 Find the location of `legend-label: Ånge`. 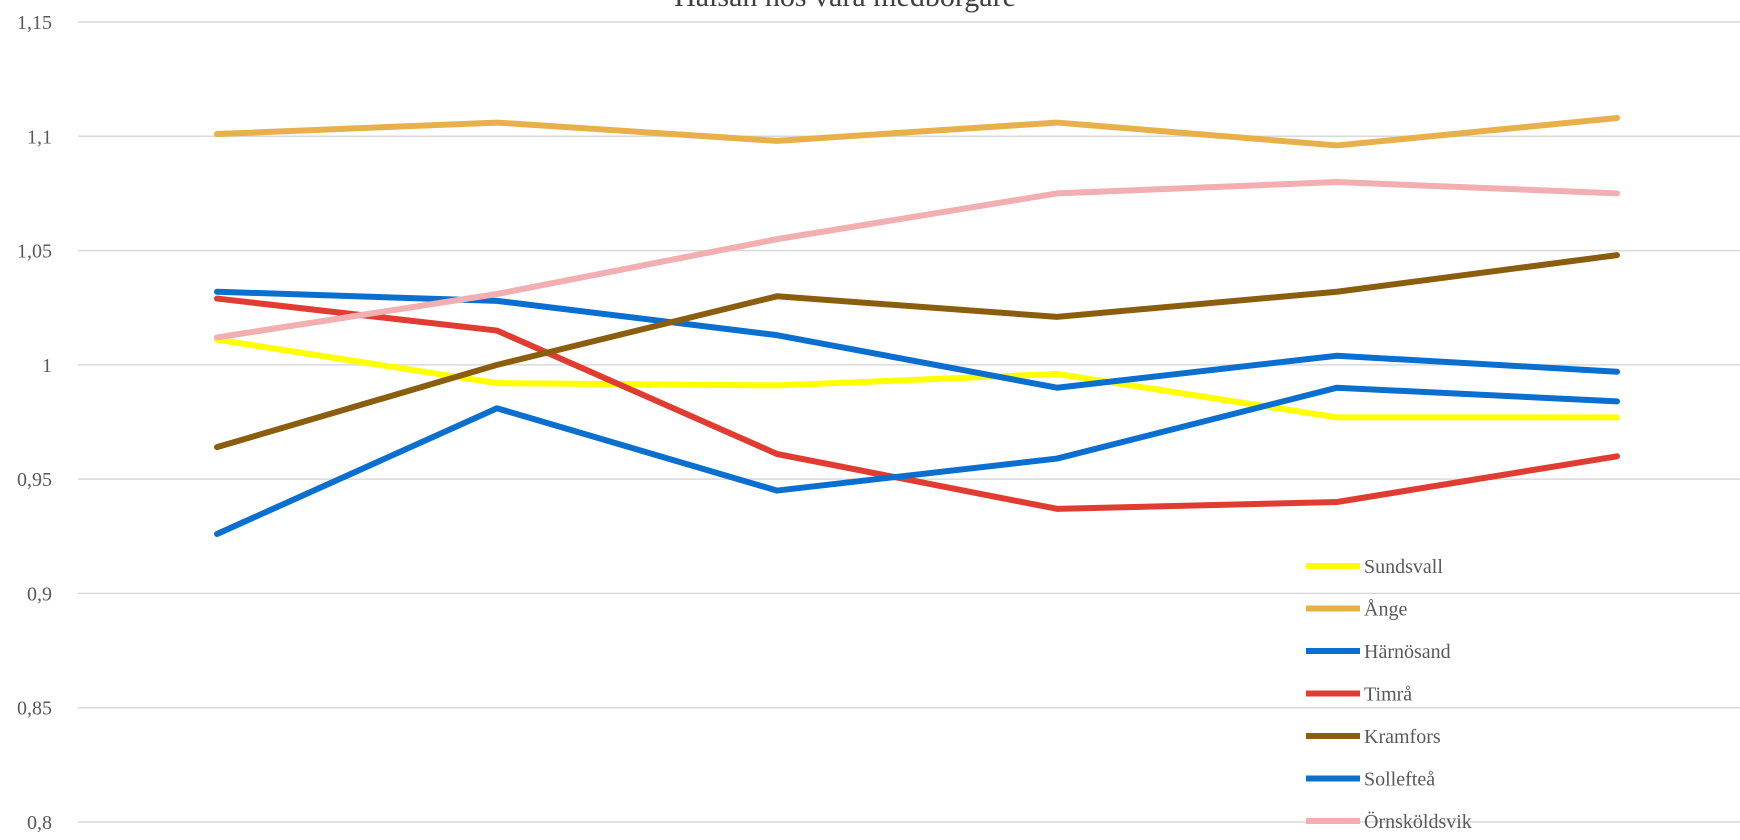

legend-label: Ånge is located at coordinates (1385, 610).